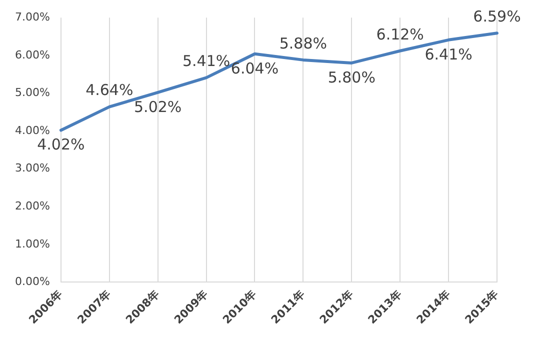 This screenshot has width=535, height=345. I want to click on y-tick-label: 6.00%, so click(32, 55).